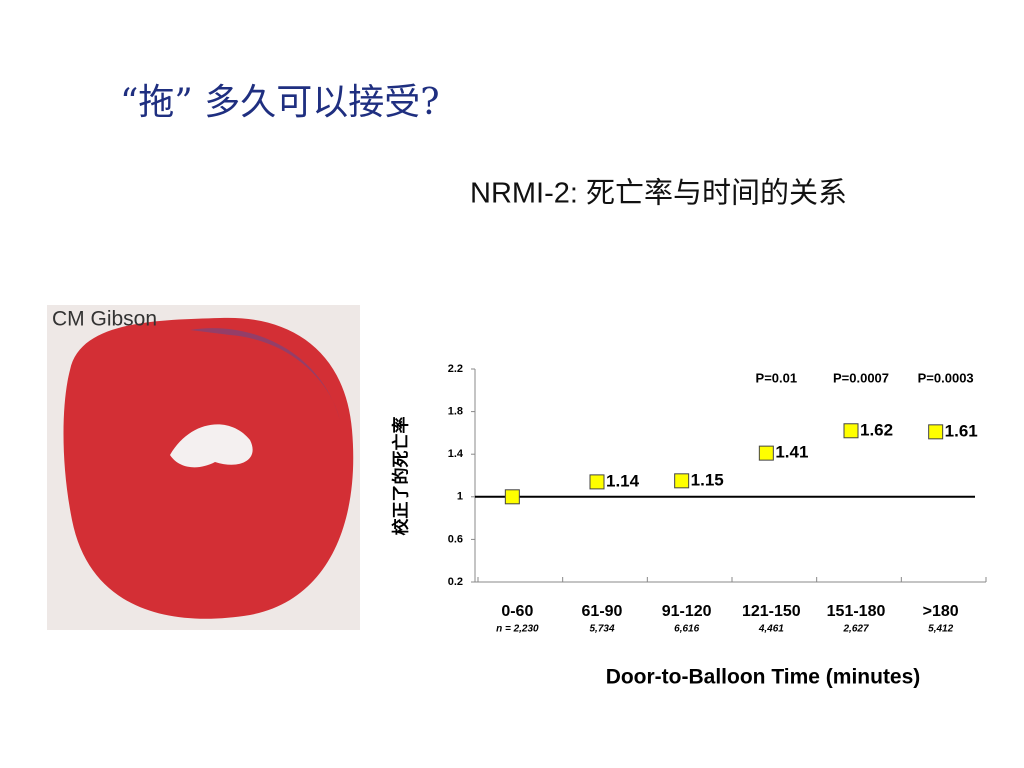  Describe the element at coordinates (686, 629) in the screenshot. I see `sample-size: 6,616` at that location.